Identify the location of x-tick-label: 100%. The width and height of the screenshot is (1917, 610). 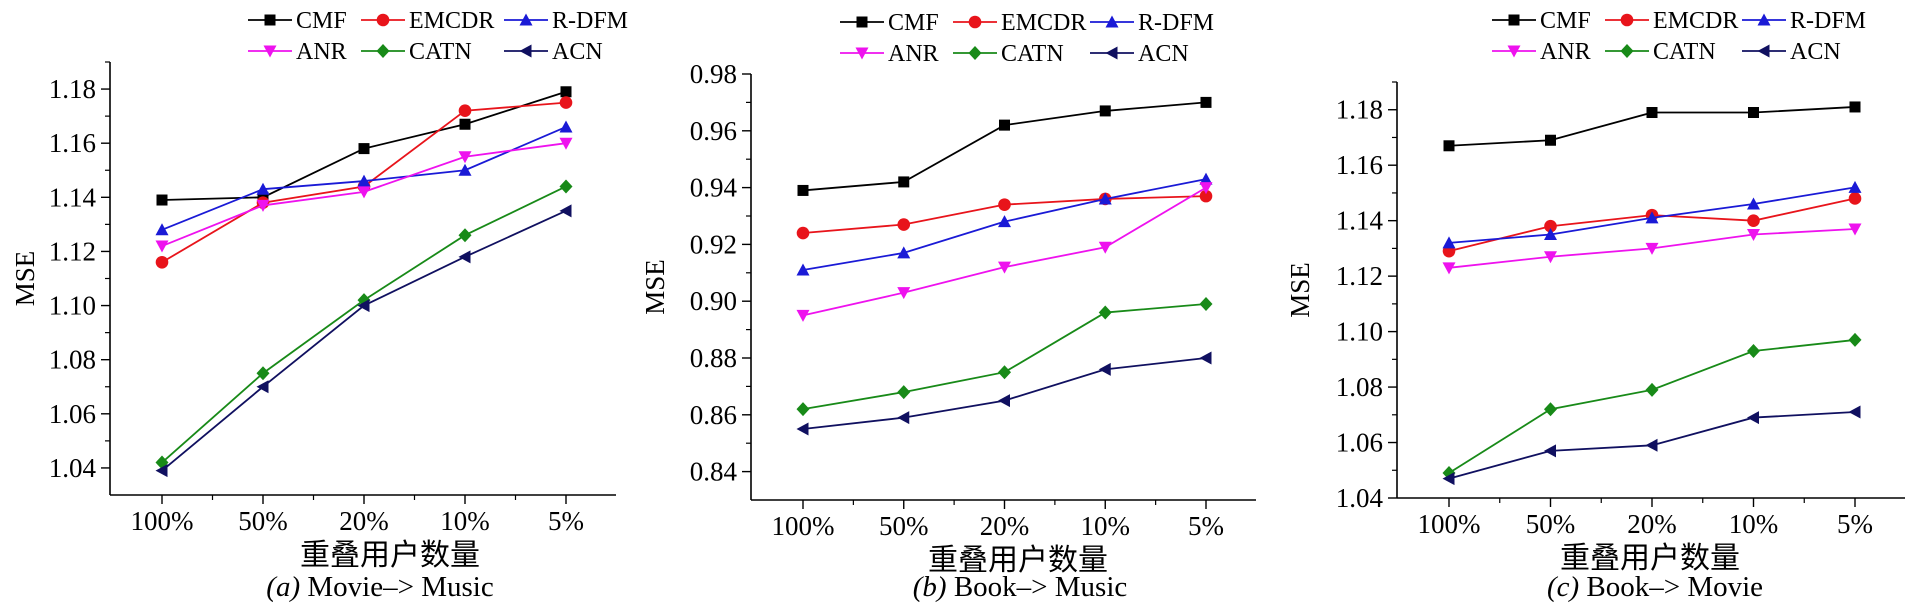
(162, 521).